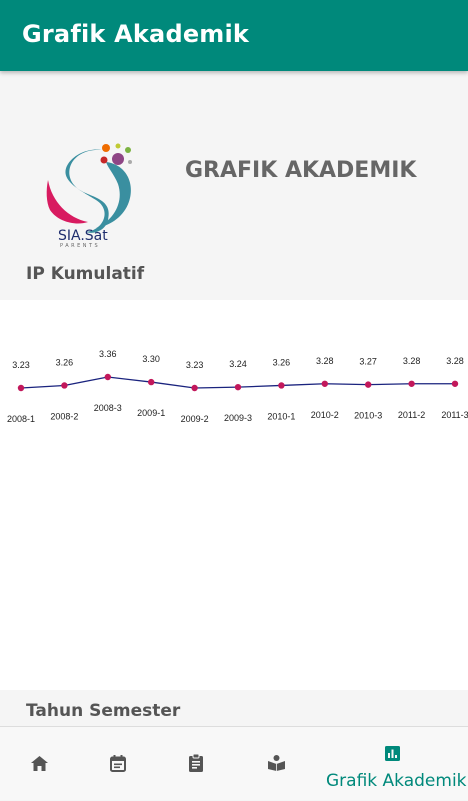 The height and width of the screenshot is (801, 468). What do you see at coordinates (151, 413) in the screenshot?
I see `x-tick-label: 2009-1` at bounding box center [151, 413].